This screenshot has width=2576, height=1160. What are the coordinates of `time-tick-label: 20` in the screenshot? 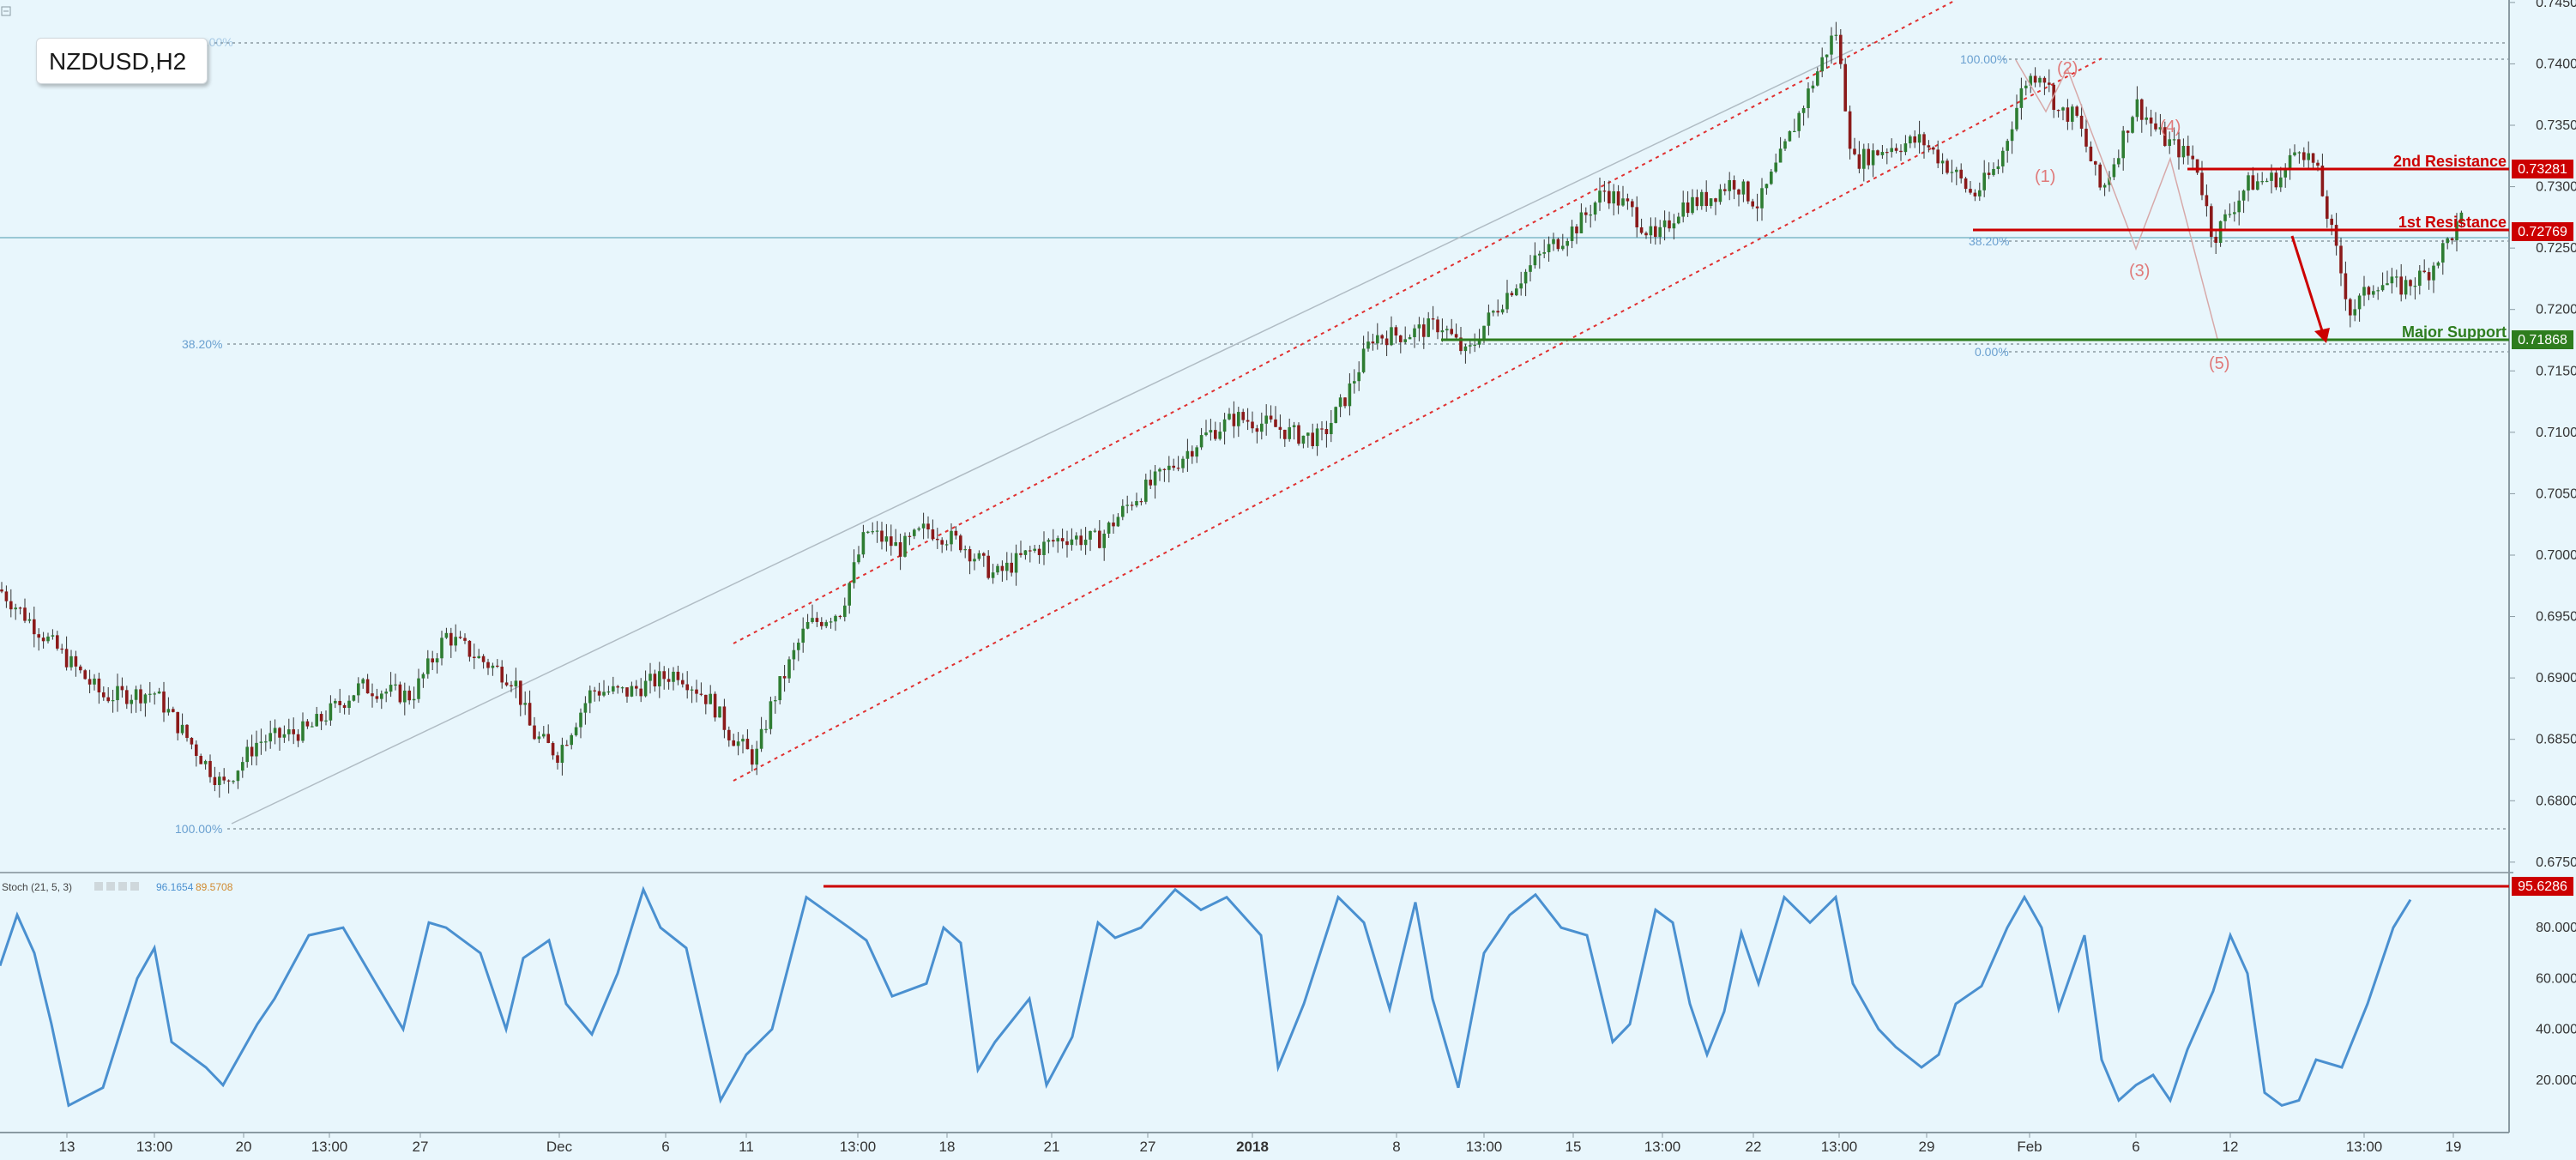 It's located at (244, 1147).